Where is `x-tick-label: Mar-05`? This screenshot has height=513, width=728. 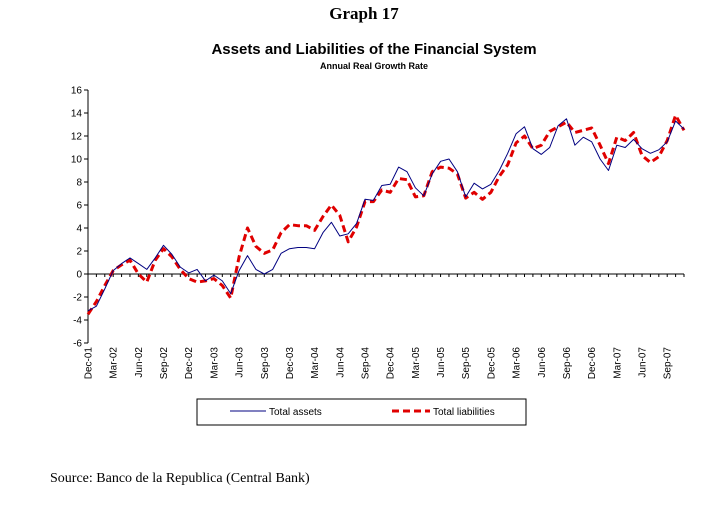
x-tick-label: Mar-05 is located at coordinates (416, 363).